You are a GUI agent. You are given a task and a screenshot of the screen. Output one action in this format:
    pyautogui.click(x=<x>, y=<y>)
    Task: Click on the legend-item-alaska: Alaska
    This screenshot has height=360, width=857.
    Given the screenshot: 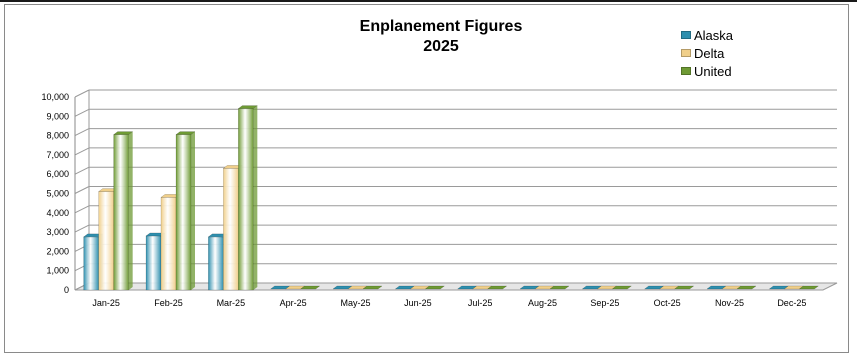 What is the action you would take?
    pyautogui.click(x=707, y=35)
    